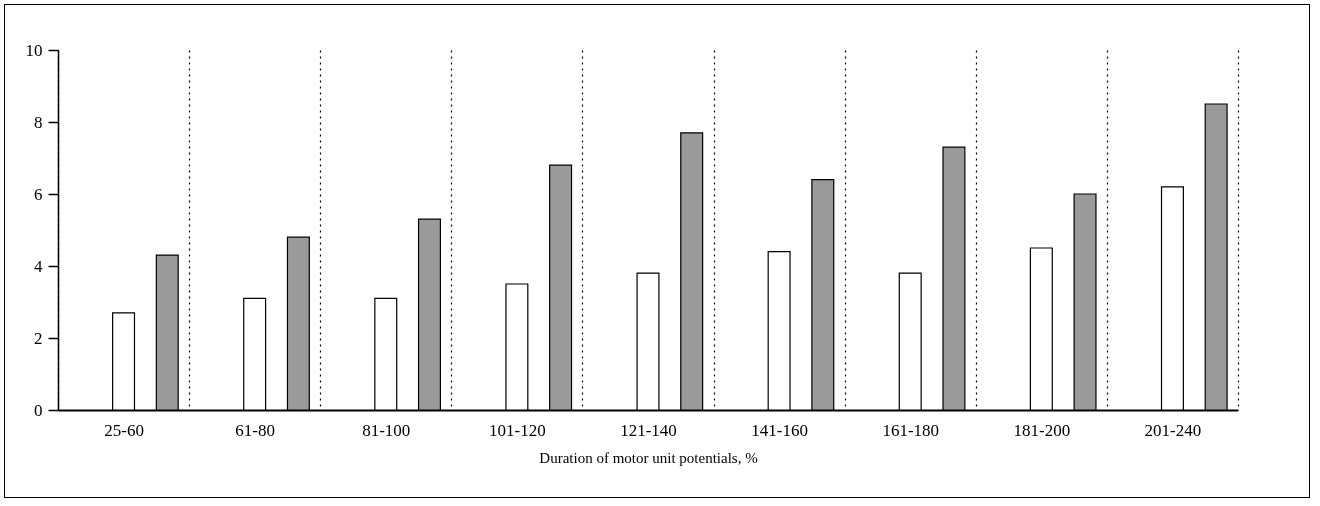 The width and height of the screenshot is (1320, 506). Describe the element at coordinates (34, 50) in the screenshot. I see `y-tick-label: 10` at that location.